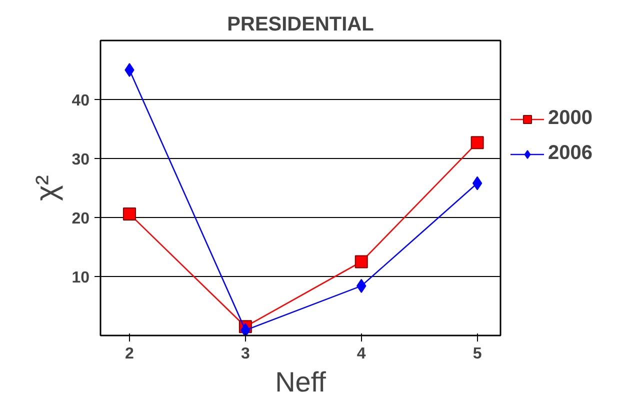 Image resolution: width=629 pixels, height=405 pixels. I want to click on x-tick-label: 5, so click(477, 354).